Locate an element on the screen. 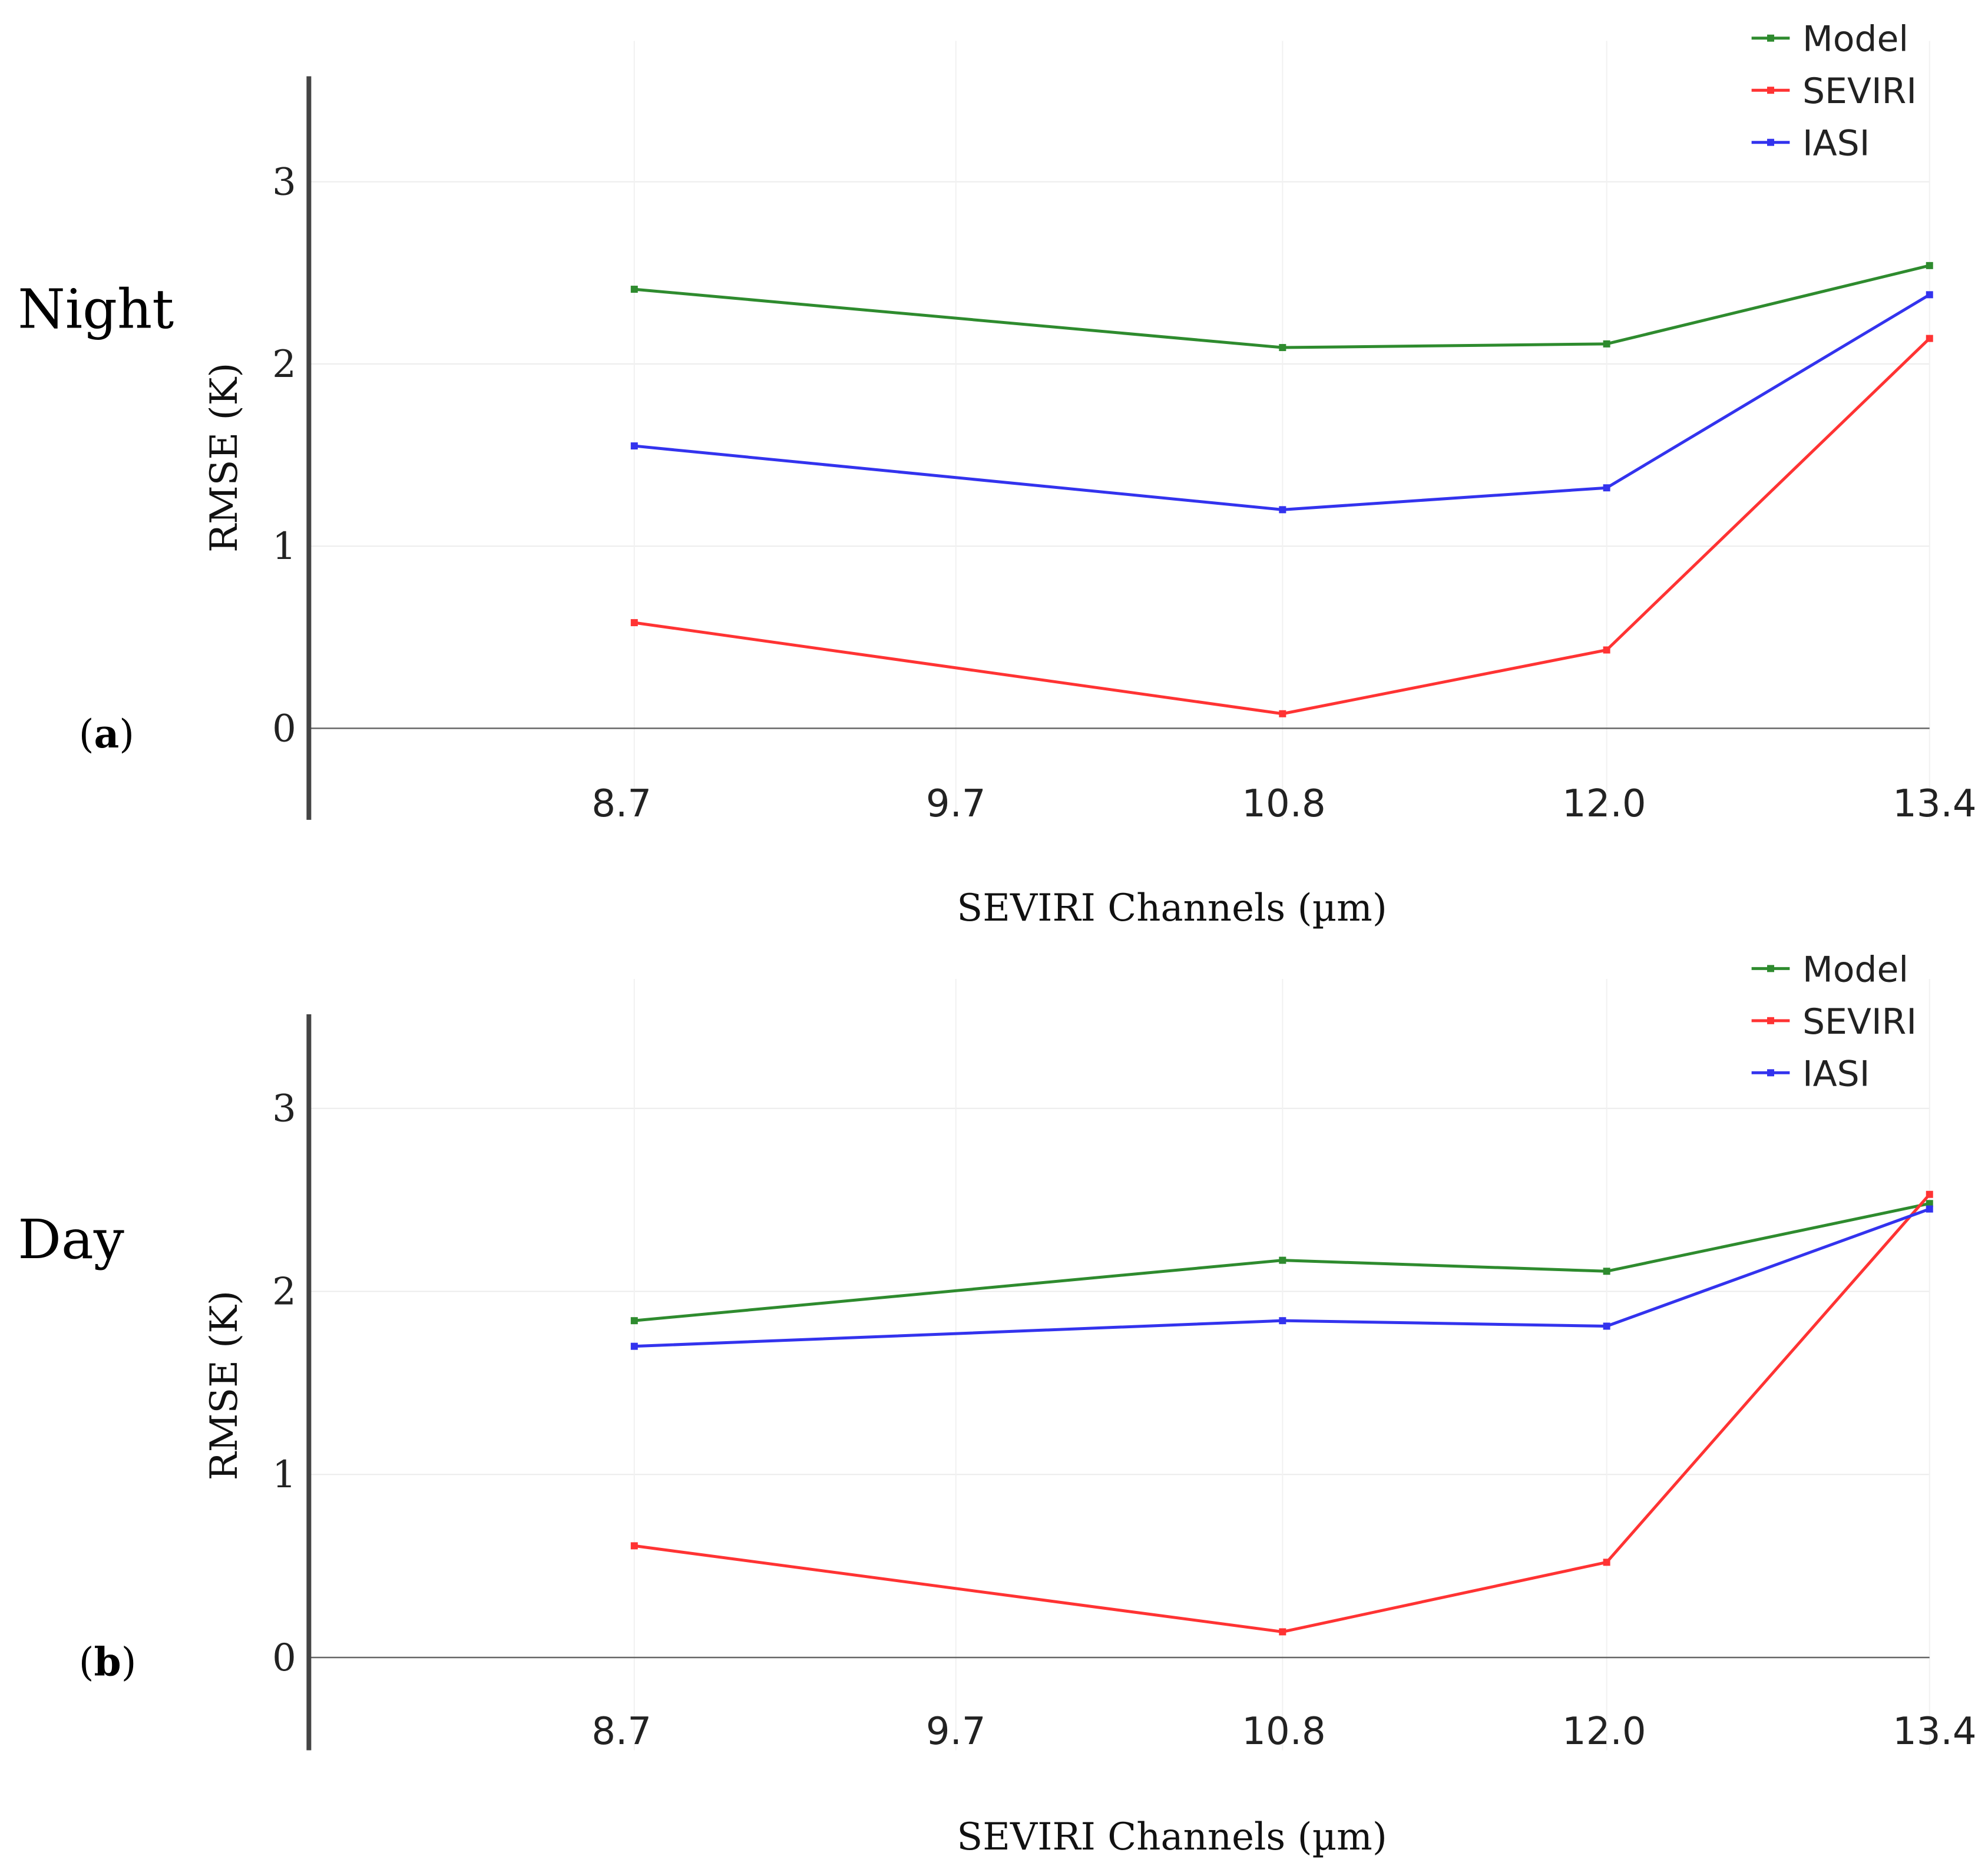 The image size is (1988, 1866). panel-label: (a) is located at coordinates (107, 734).